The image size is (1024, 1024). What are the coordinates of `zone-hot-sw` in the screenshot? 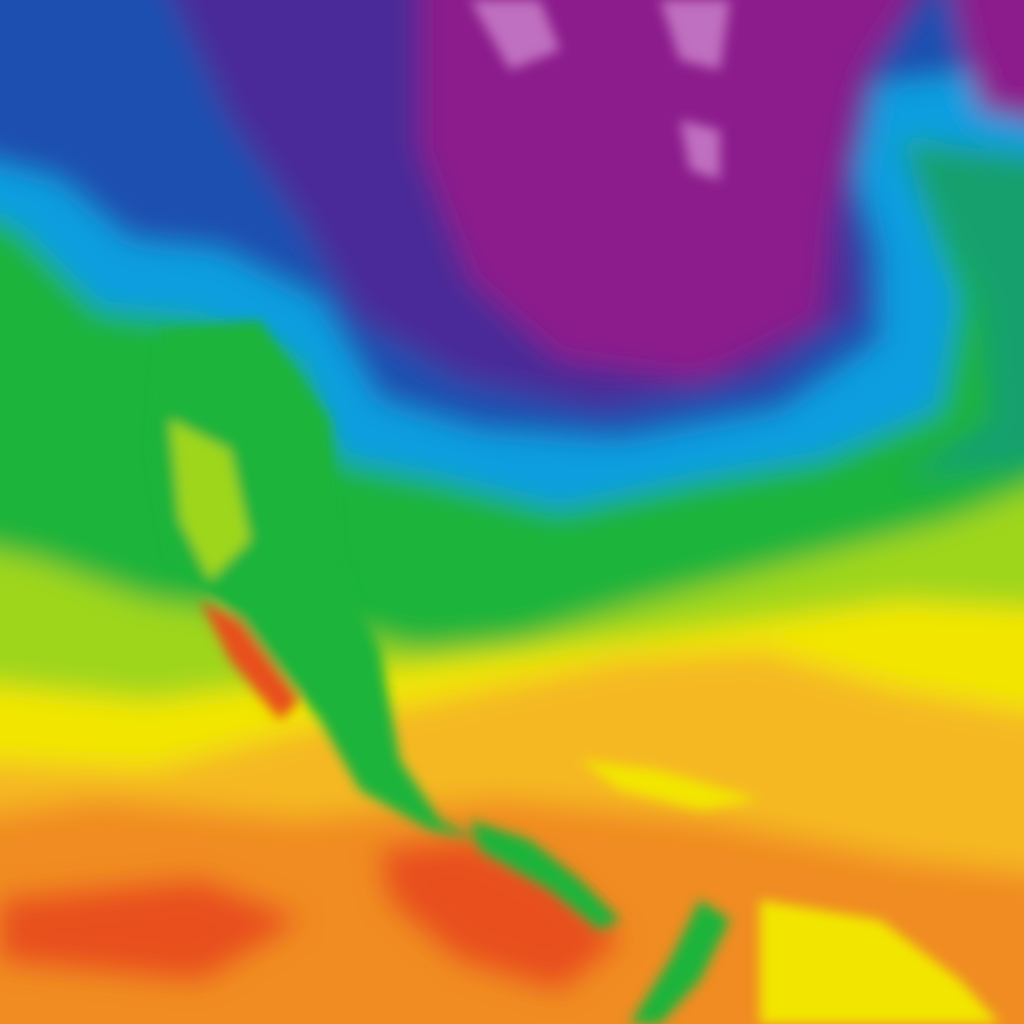 It's located at (150, 930).